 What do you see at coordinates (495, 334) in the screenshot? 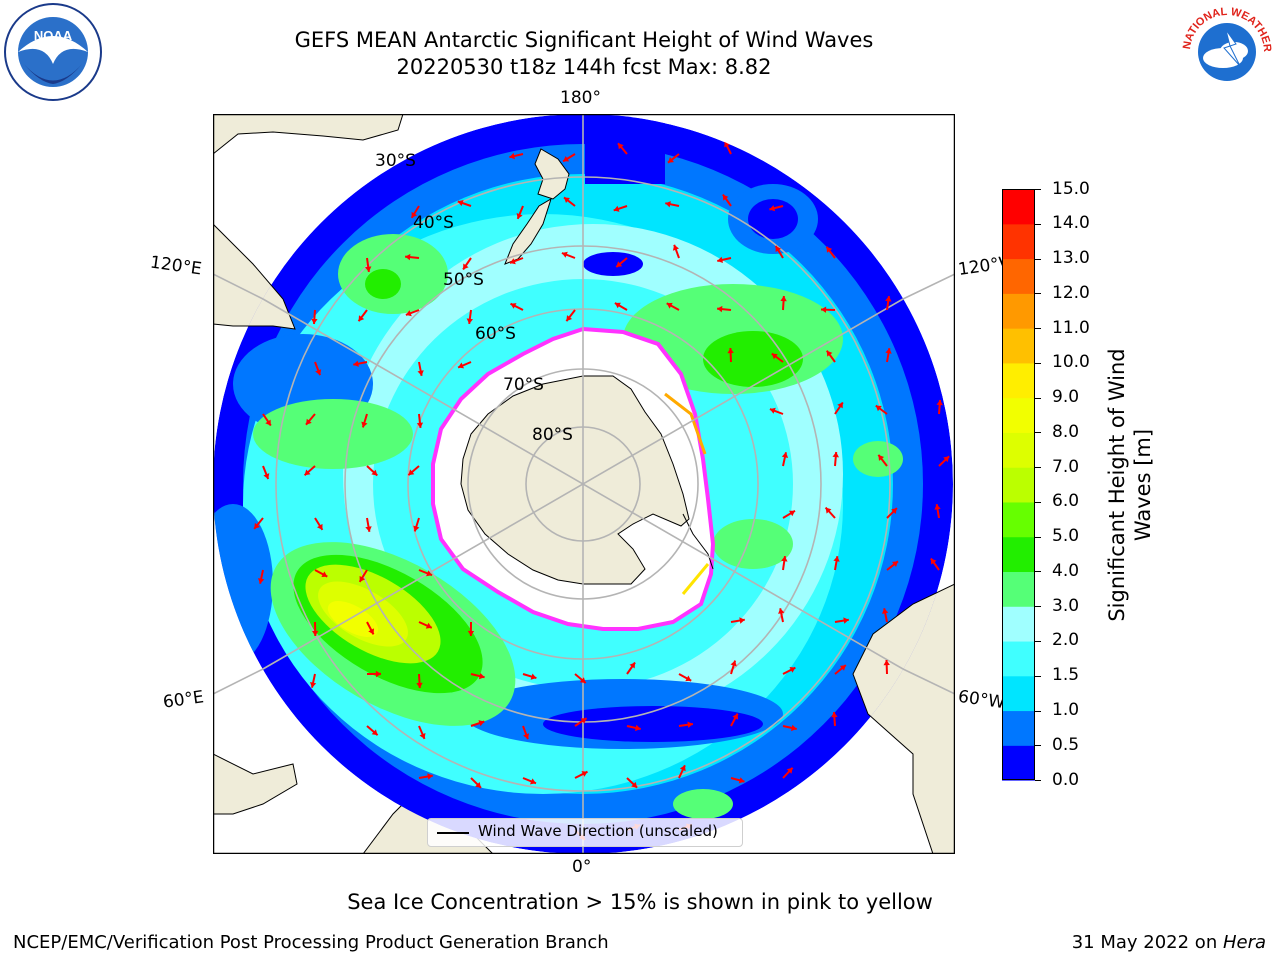
I see `lat-label-60s: 60°S` at bounding box center [495, 334].